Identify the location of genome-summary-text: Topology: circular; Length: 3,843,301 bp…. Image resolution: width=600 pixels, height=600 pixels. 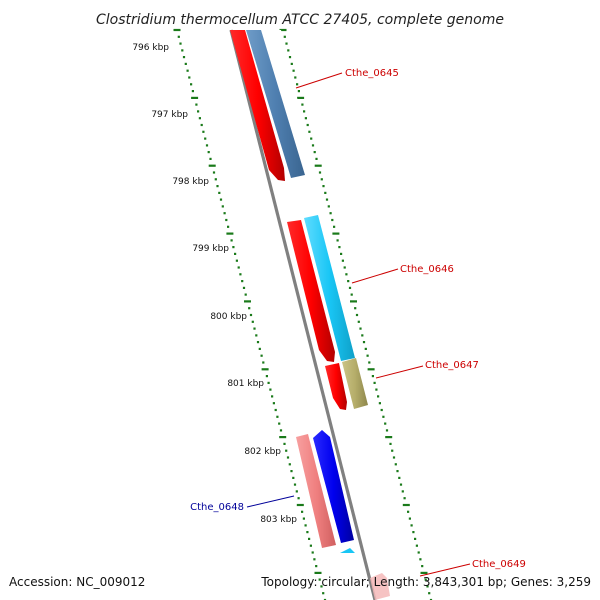
(425, 582).